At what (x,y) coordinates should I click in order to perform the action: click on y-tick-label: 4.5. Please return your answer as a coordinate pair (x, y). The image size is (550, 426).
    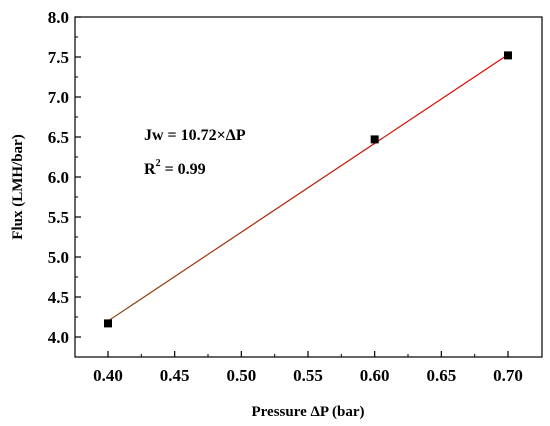
    Looking at the image, I should click on (58, 297).